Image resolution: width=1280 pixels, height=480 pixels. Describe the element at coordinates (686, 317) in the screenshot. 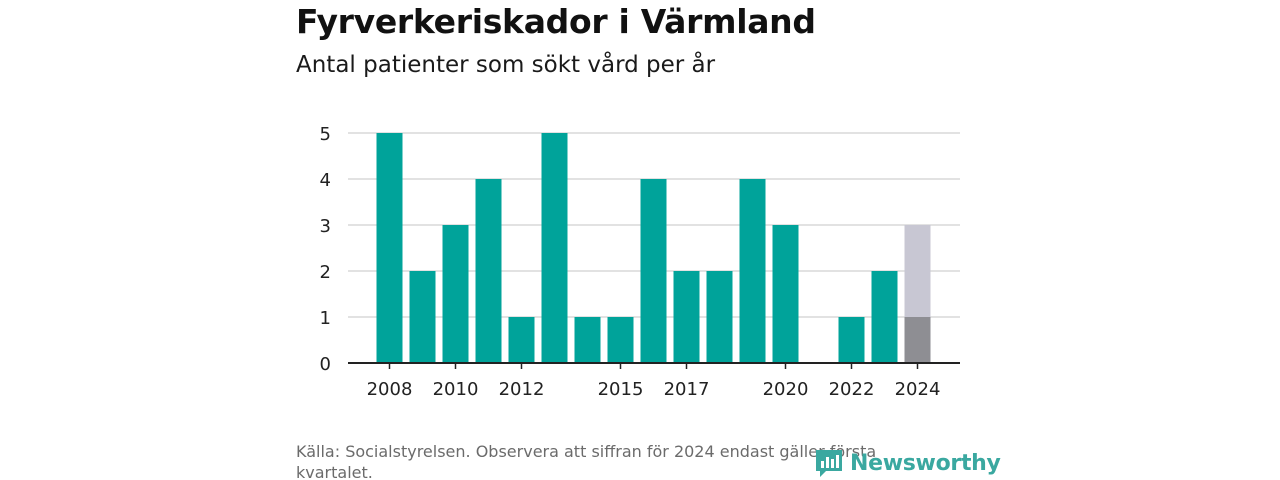

I see `bar-2017` at that location.